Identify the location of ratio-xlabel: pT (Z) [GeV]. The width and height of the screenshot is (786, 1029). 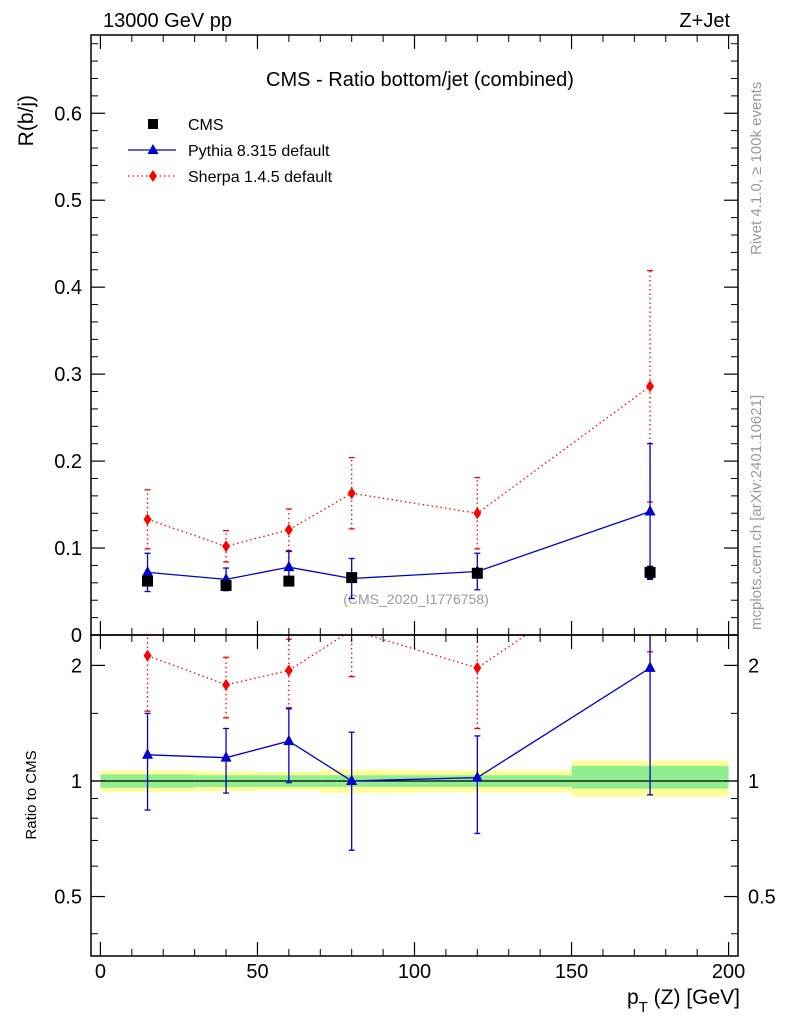
(683, 1001).